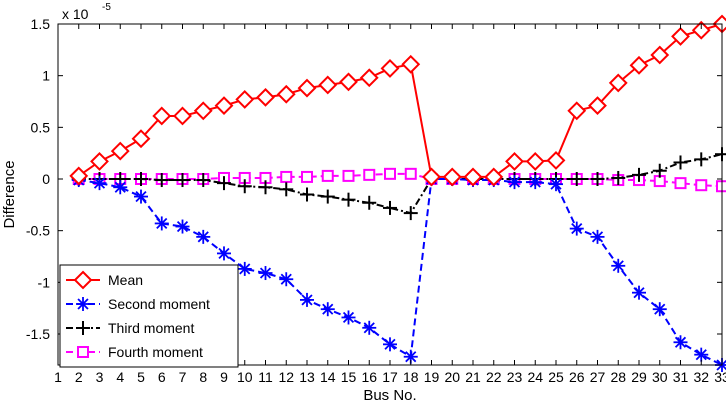 This screenshot has width=726, height=404. Describe the element at coordinates (369, 377) in the screenshot. I see `x-tick-label: 16` at that location.